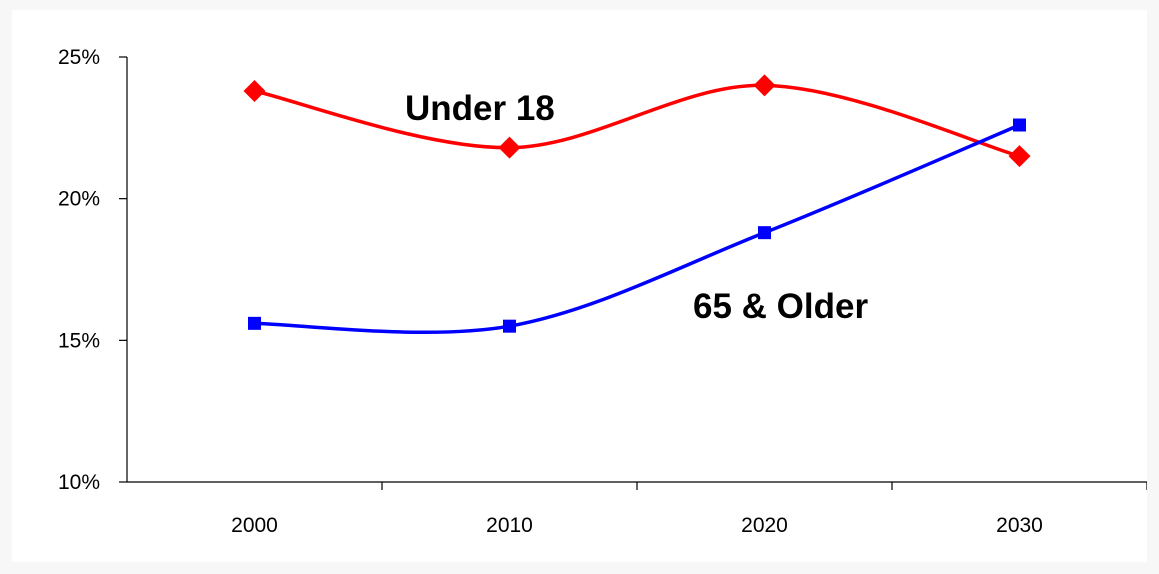  I want to click on y-tick-label: 15%, so click(79, 340).